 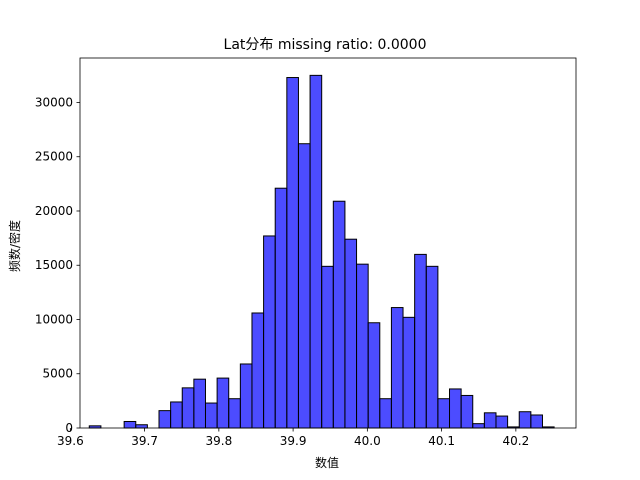 I want to click on y-tick-label: 15000, so click(x=54, y=265).